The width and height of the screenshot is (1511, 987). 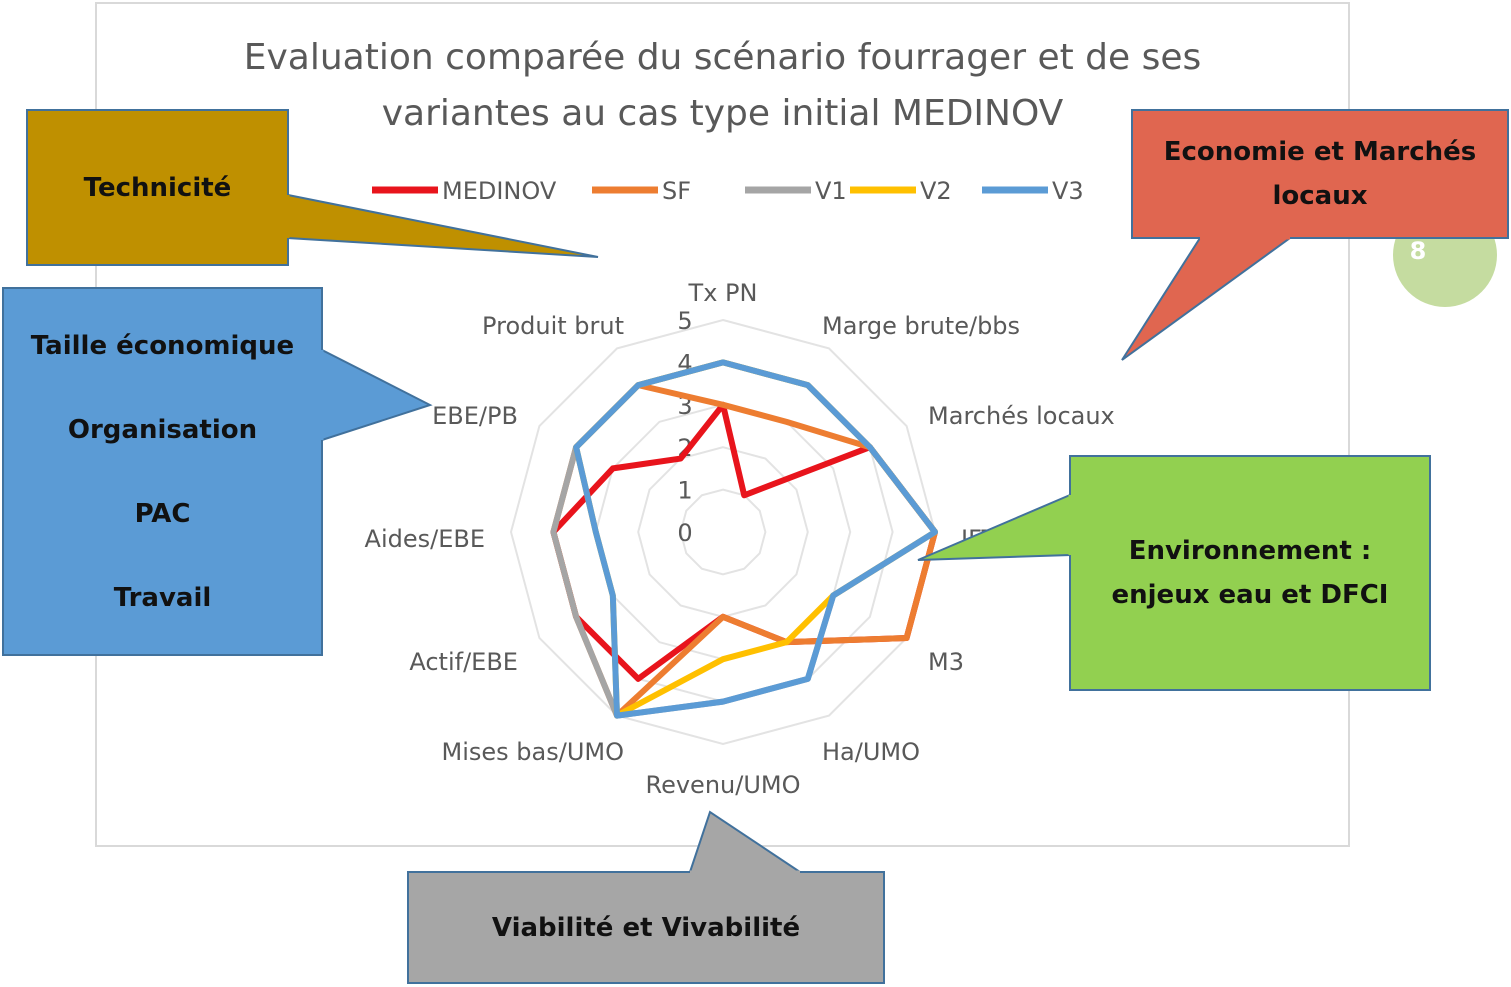 What do you see at coordinates (946, 662) in the screenshot?
I see `axis-label: M3` at bounding box center [946, 662].